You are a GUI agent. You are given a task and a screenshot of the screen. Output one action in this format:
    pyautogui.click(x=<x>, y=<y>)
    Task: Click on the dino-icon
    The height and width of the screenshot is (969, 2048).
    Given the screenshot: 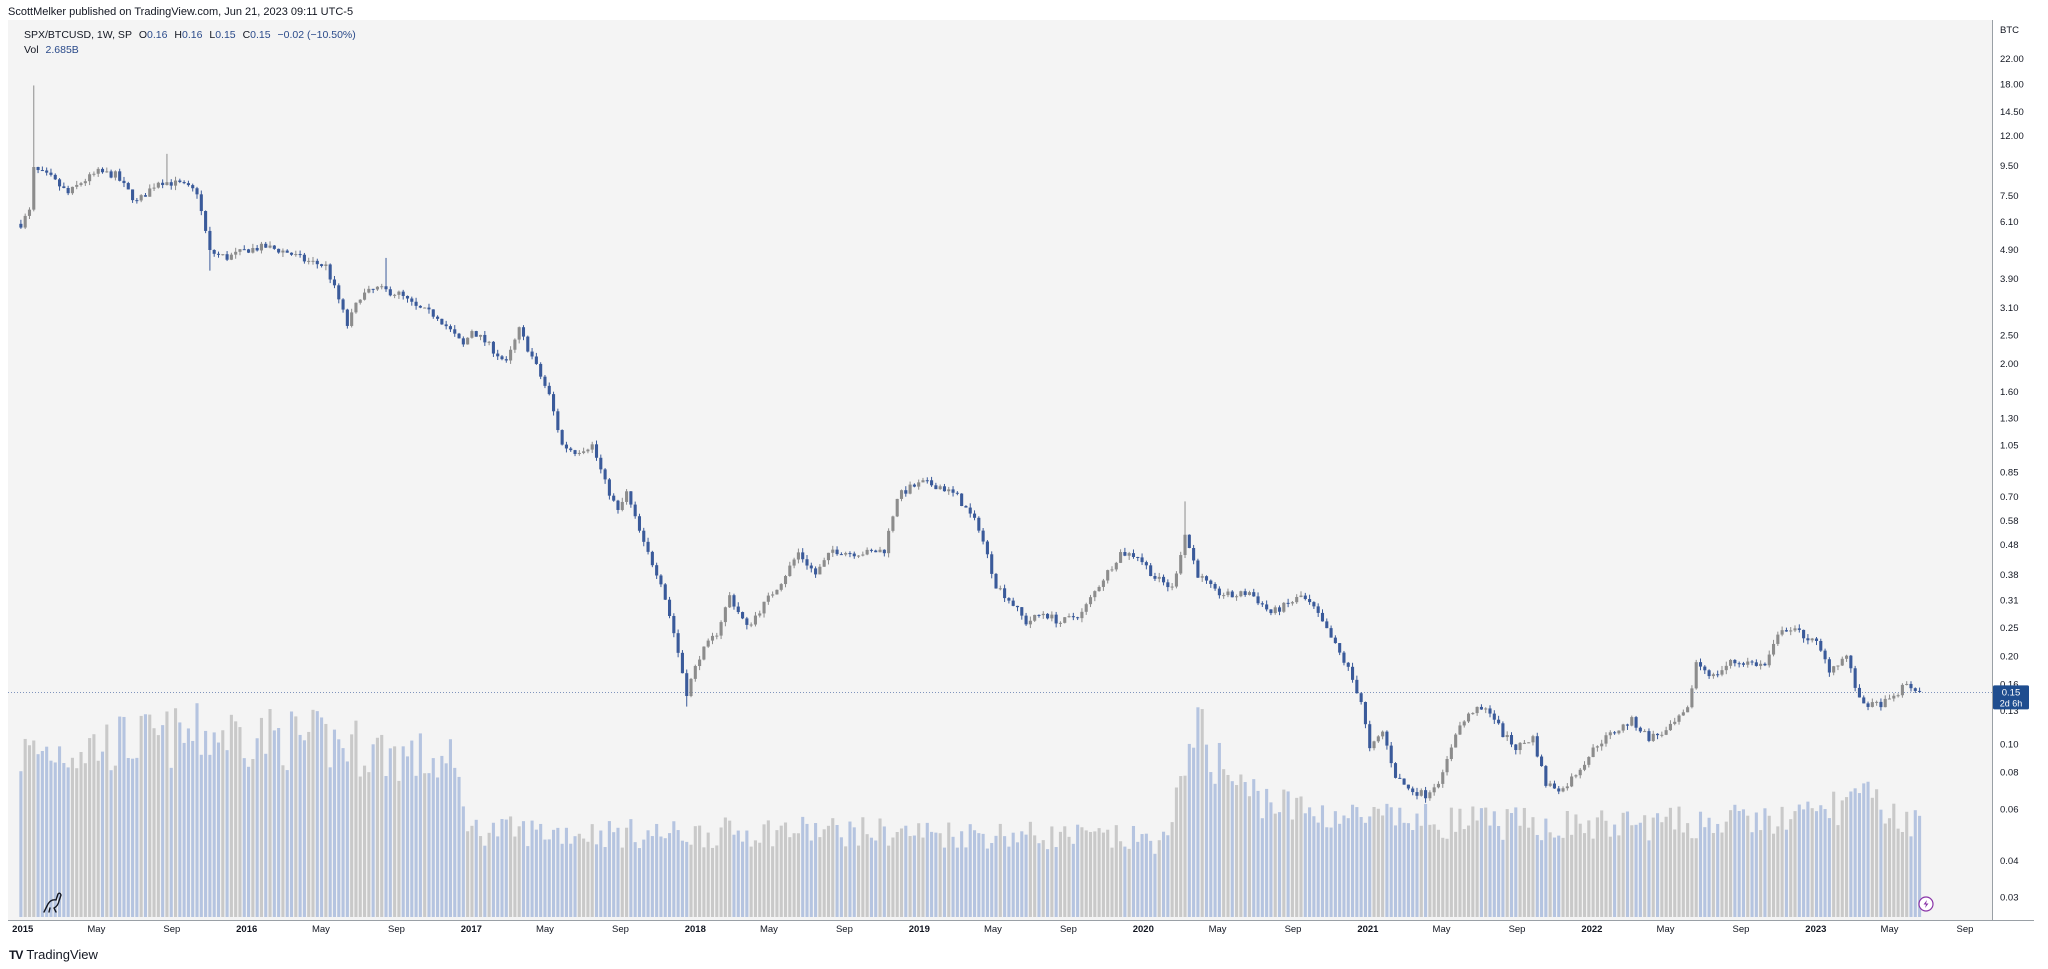 What is the action you would take?
    pyautogui.click(x=52, y=902)
    